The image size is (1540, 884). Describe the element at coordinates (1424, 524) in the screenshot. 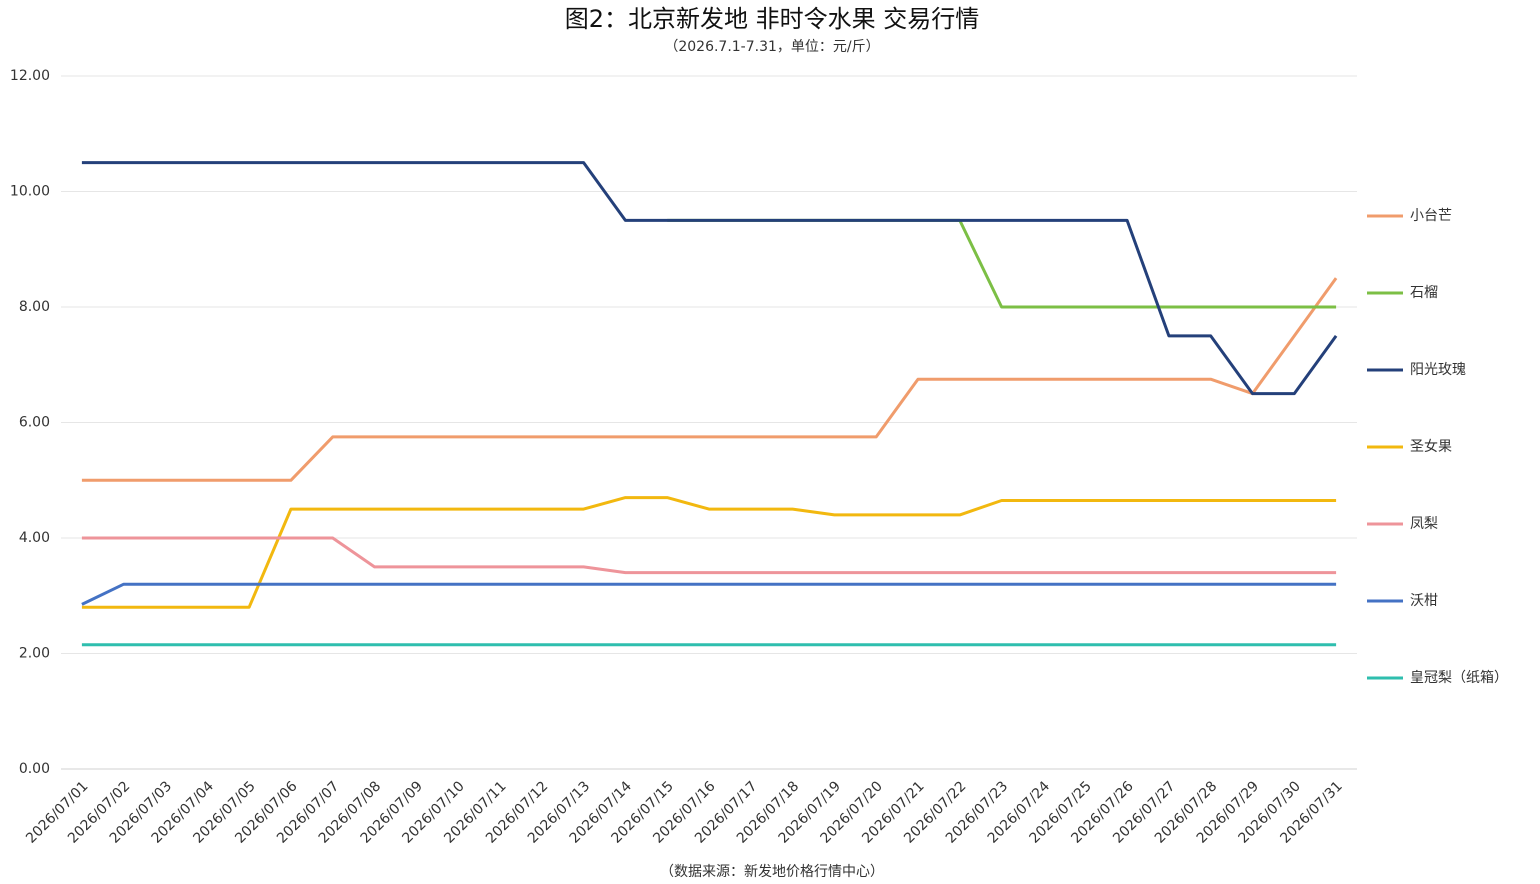

I see `legend-label: 凤梨` at that location.